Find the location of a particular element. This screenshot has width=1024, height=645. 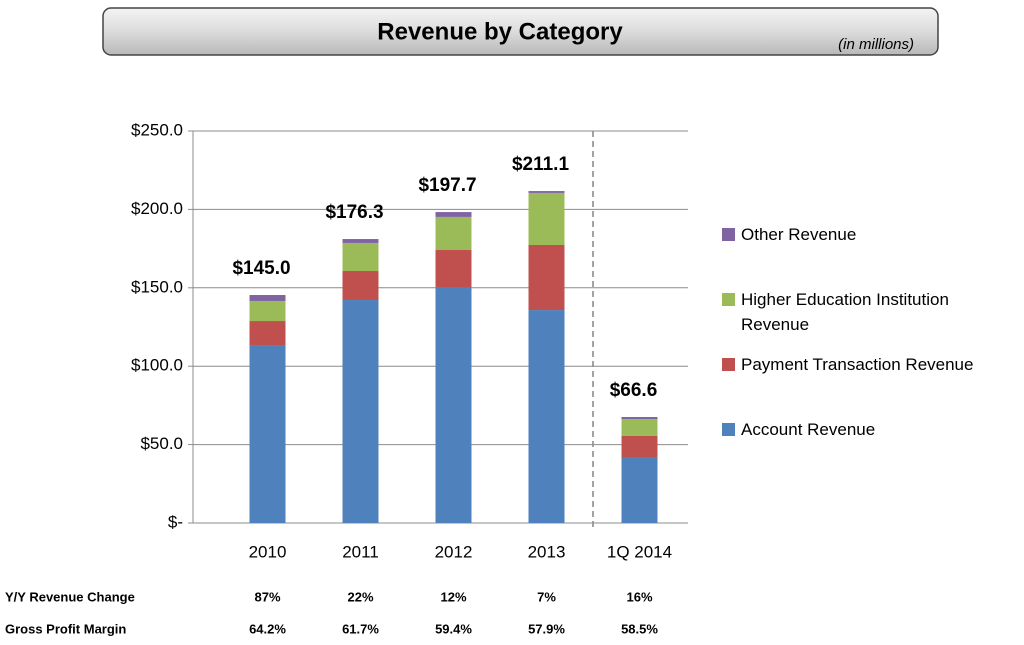

y-tick-label: $250.0 is located at coordinates (157, 129).